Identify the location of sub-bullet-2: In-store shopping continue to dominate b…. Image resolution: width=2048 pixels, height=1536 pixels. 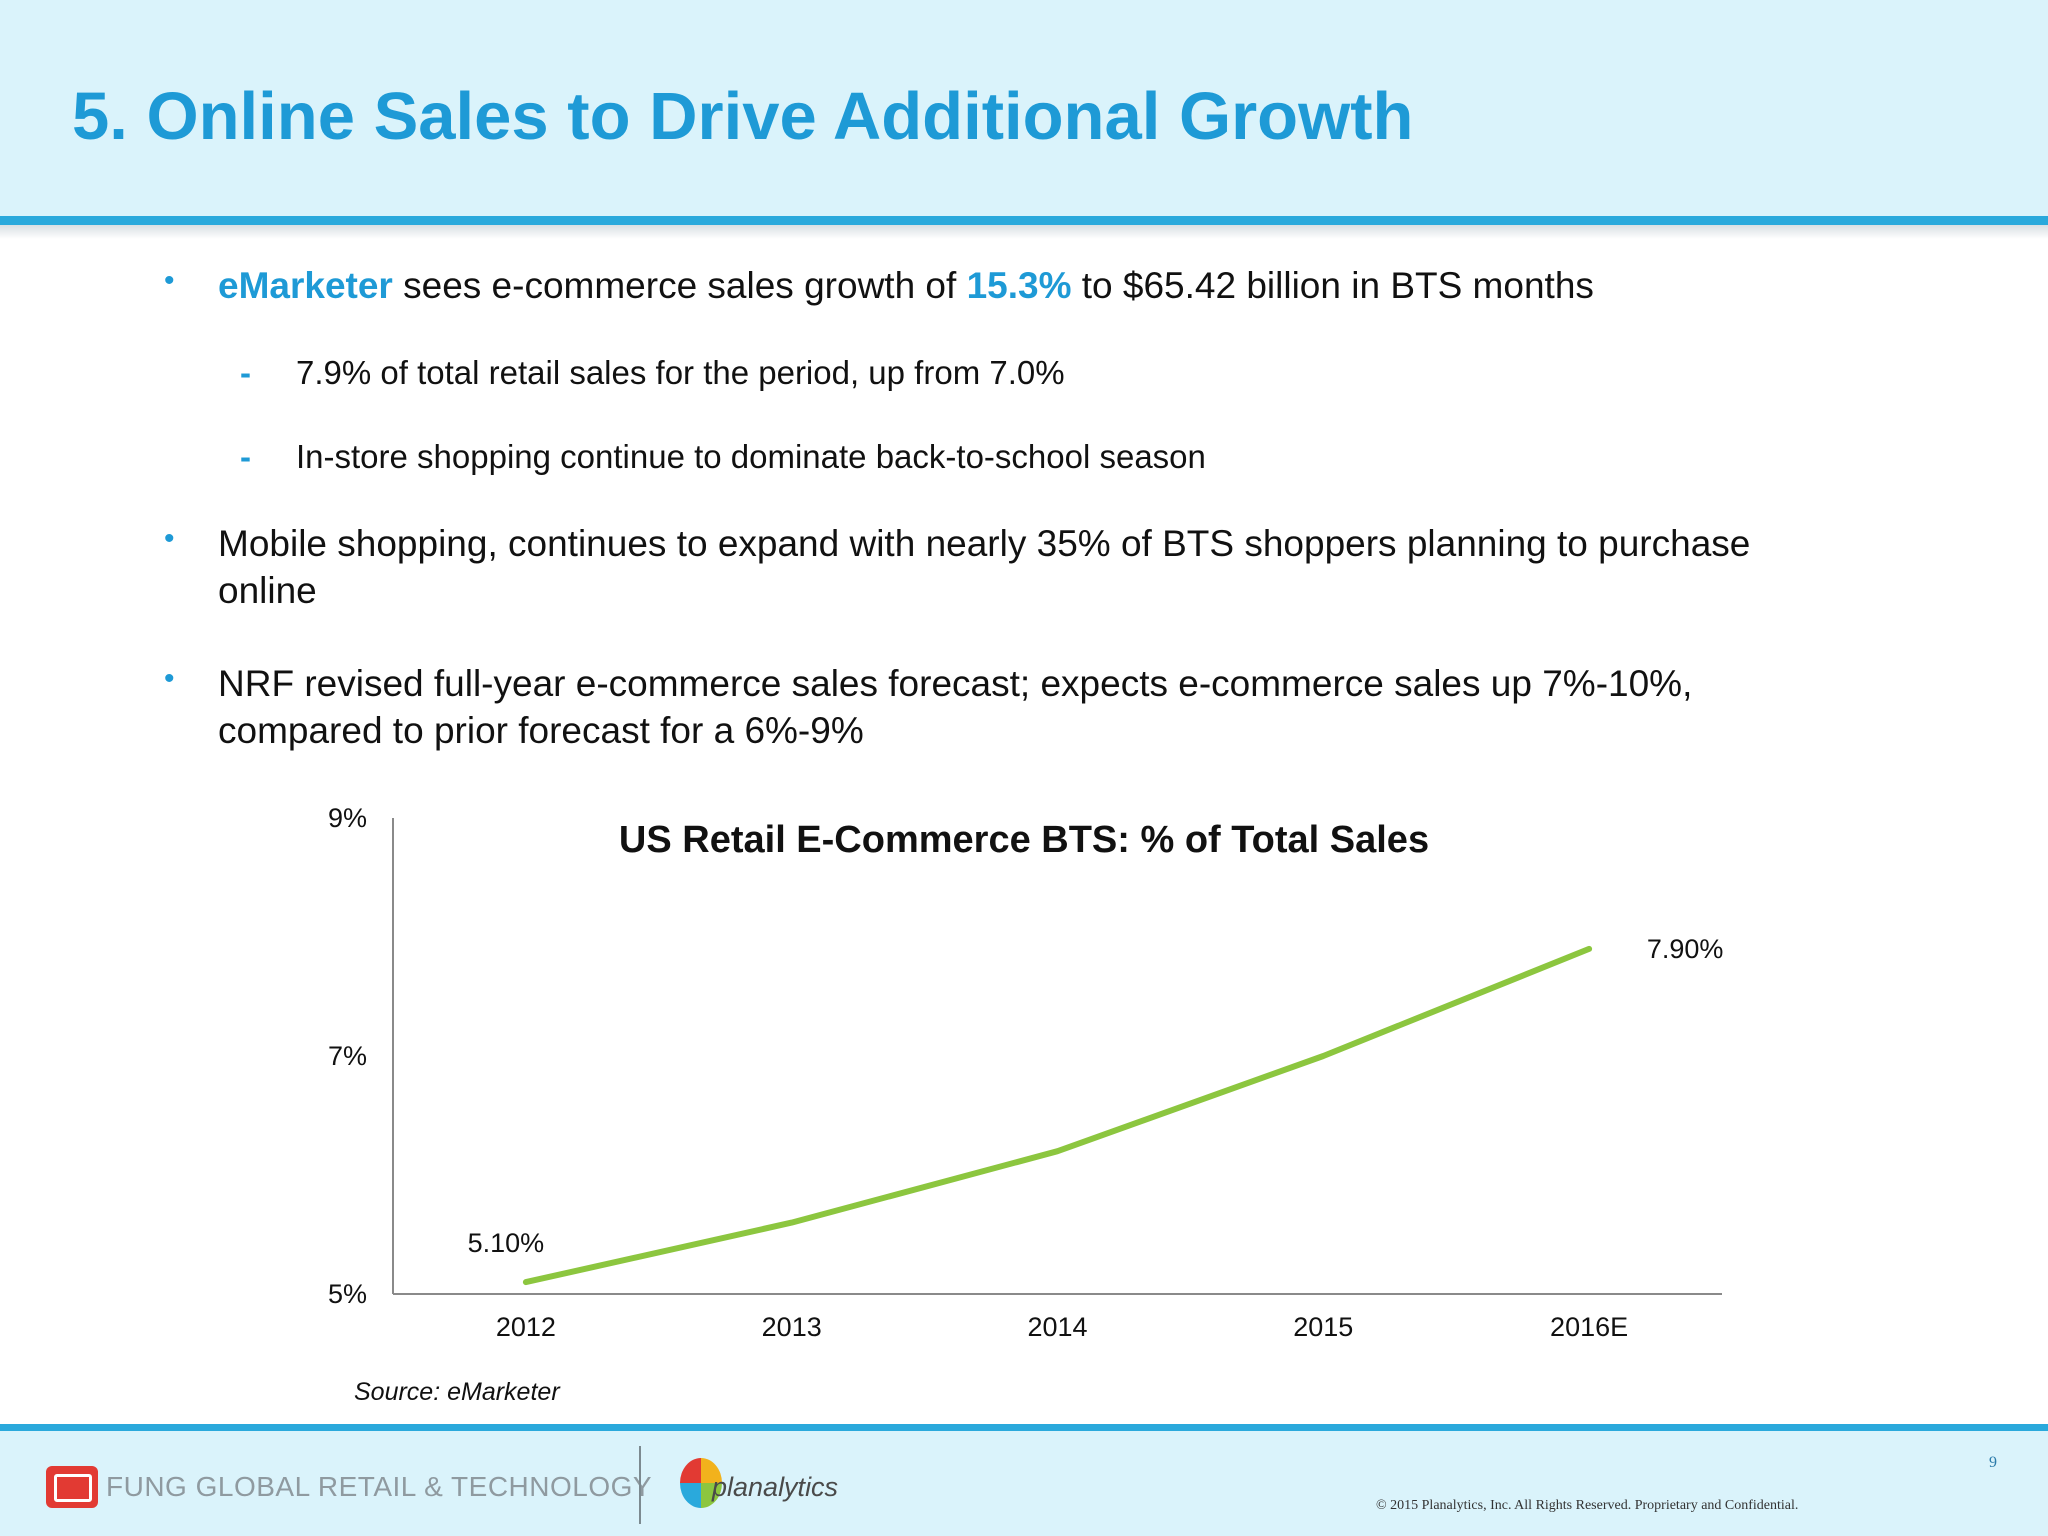
(751, 456).